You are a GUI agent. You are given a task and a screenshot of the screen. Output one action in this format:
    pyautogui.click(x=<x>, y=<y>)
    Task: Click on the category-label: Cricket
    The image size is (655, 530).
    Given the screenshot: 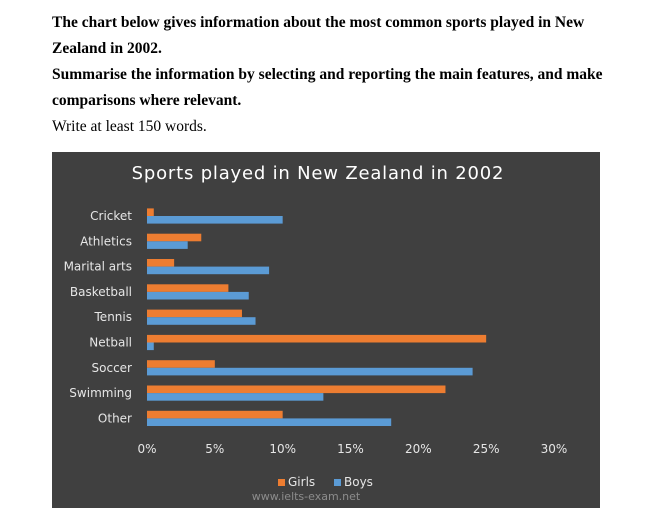 What is the action you would take?
    pyautogui.click(x=111, y=216)
    